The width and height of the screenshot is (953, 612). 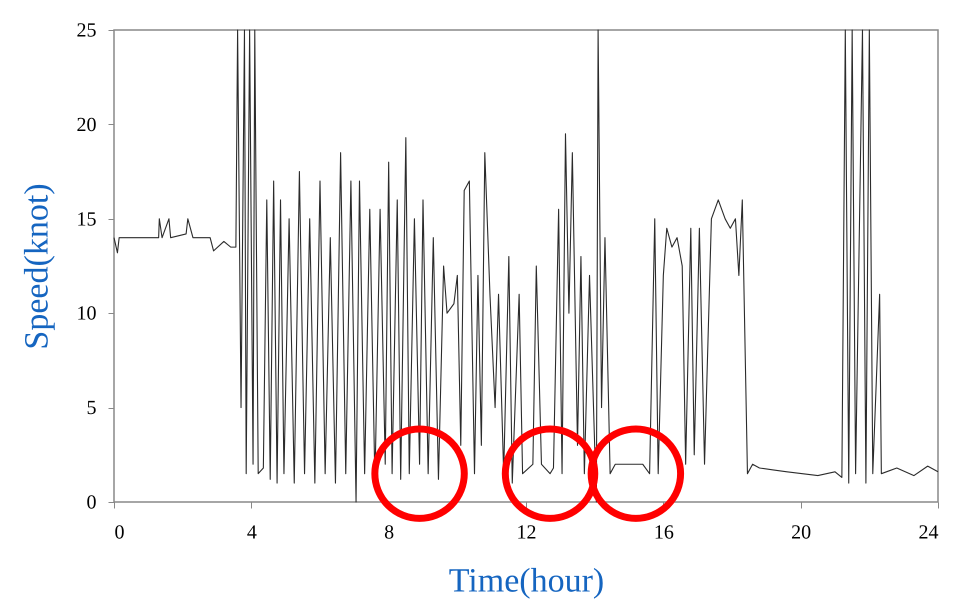 What do you see at coordinates (86, 31) in the screenshot?
I see `y-tick-label: 25` at bounding box center [86, 31].